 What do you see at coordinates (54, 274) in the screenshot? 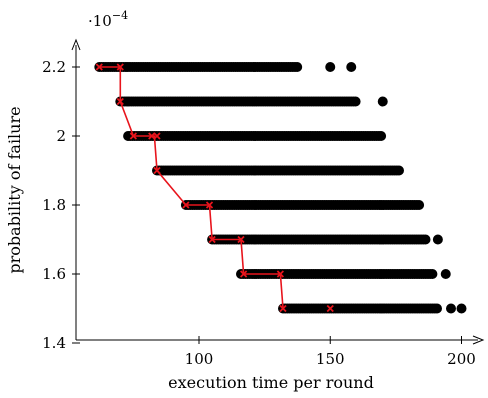
I see `y-tick-label: 1.6` at bounding box center [54, 274].